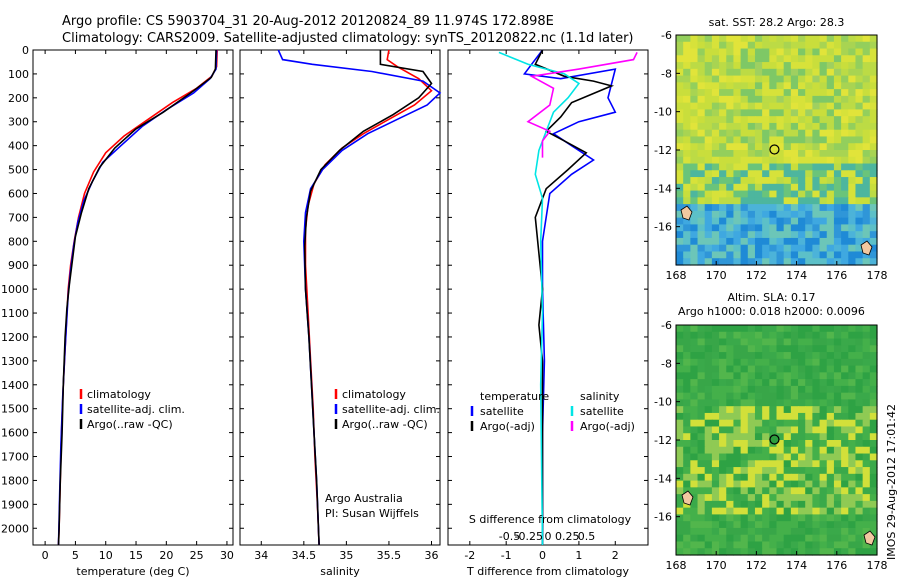 This screenshot has height=580, width=900. I want to click on y-tick-label: 300, so click(18, 122).